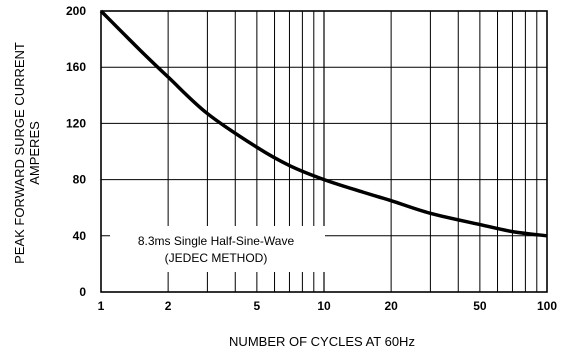 The image size is (571, 352). What do you see at coordinates (547, 306) in the screenshot?
I see `x-tick-label: 100` at bounding box center [547, 306].